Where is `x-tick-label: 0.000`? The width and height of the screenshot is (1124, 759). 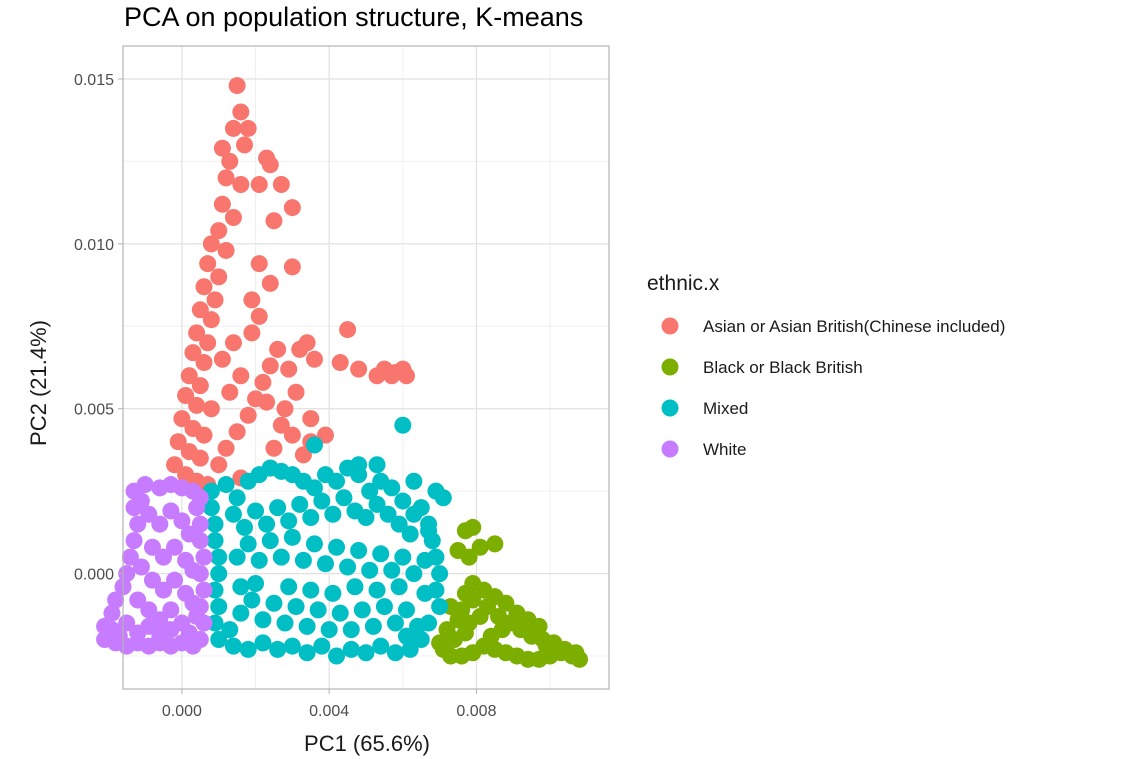
x-tick-label: 0.000 is located at coordinates (182, 711).